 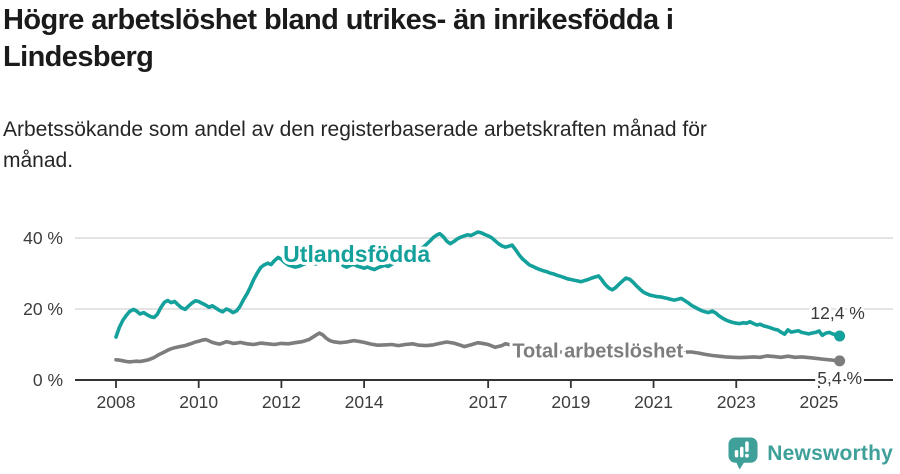 What do you see at coordinates (198, 402) in the screenshot?
I see `x-tick-label-2010: 2010` at bounding box center [198, 402].